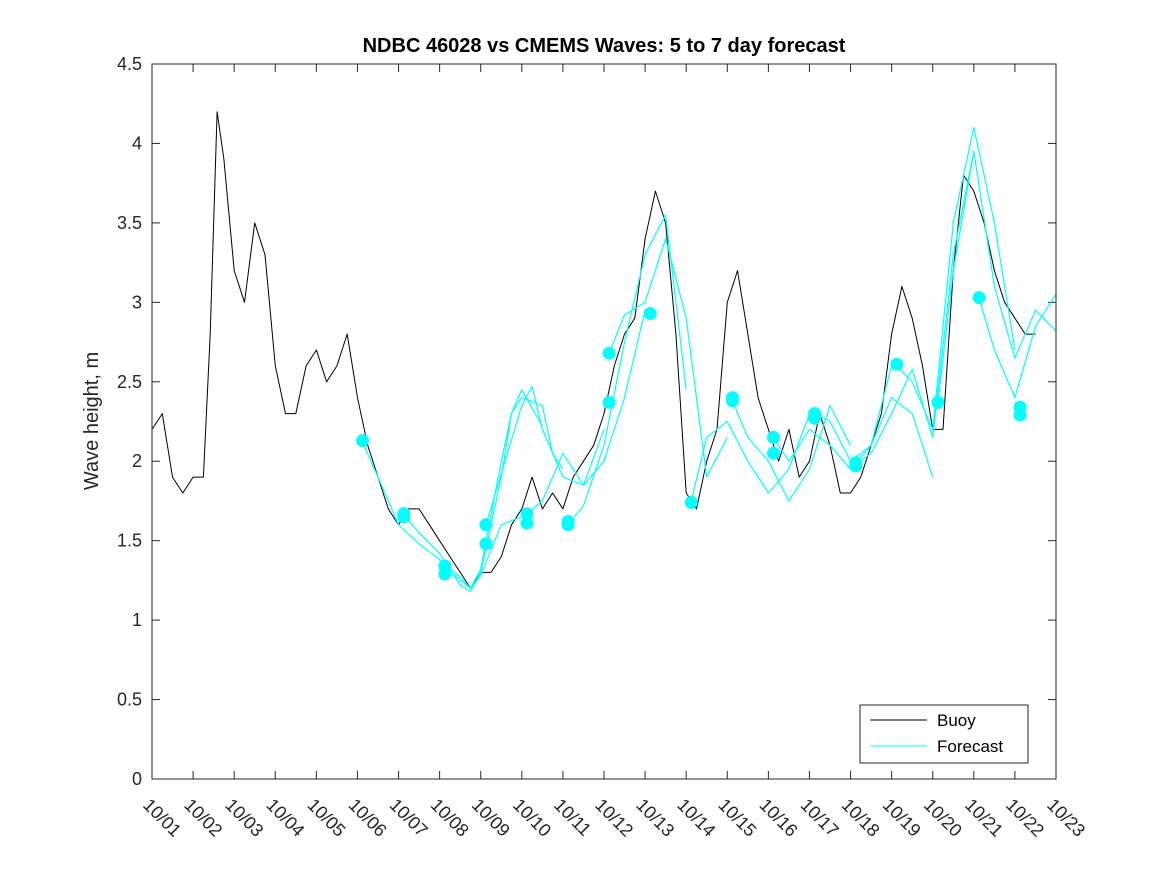  I want to click on y-tick-label: 4.5, so click(129, 64).